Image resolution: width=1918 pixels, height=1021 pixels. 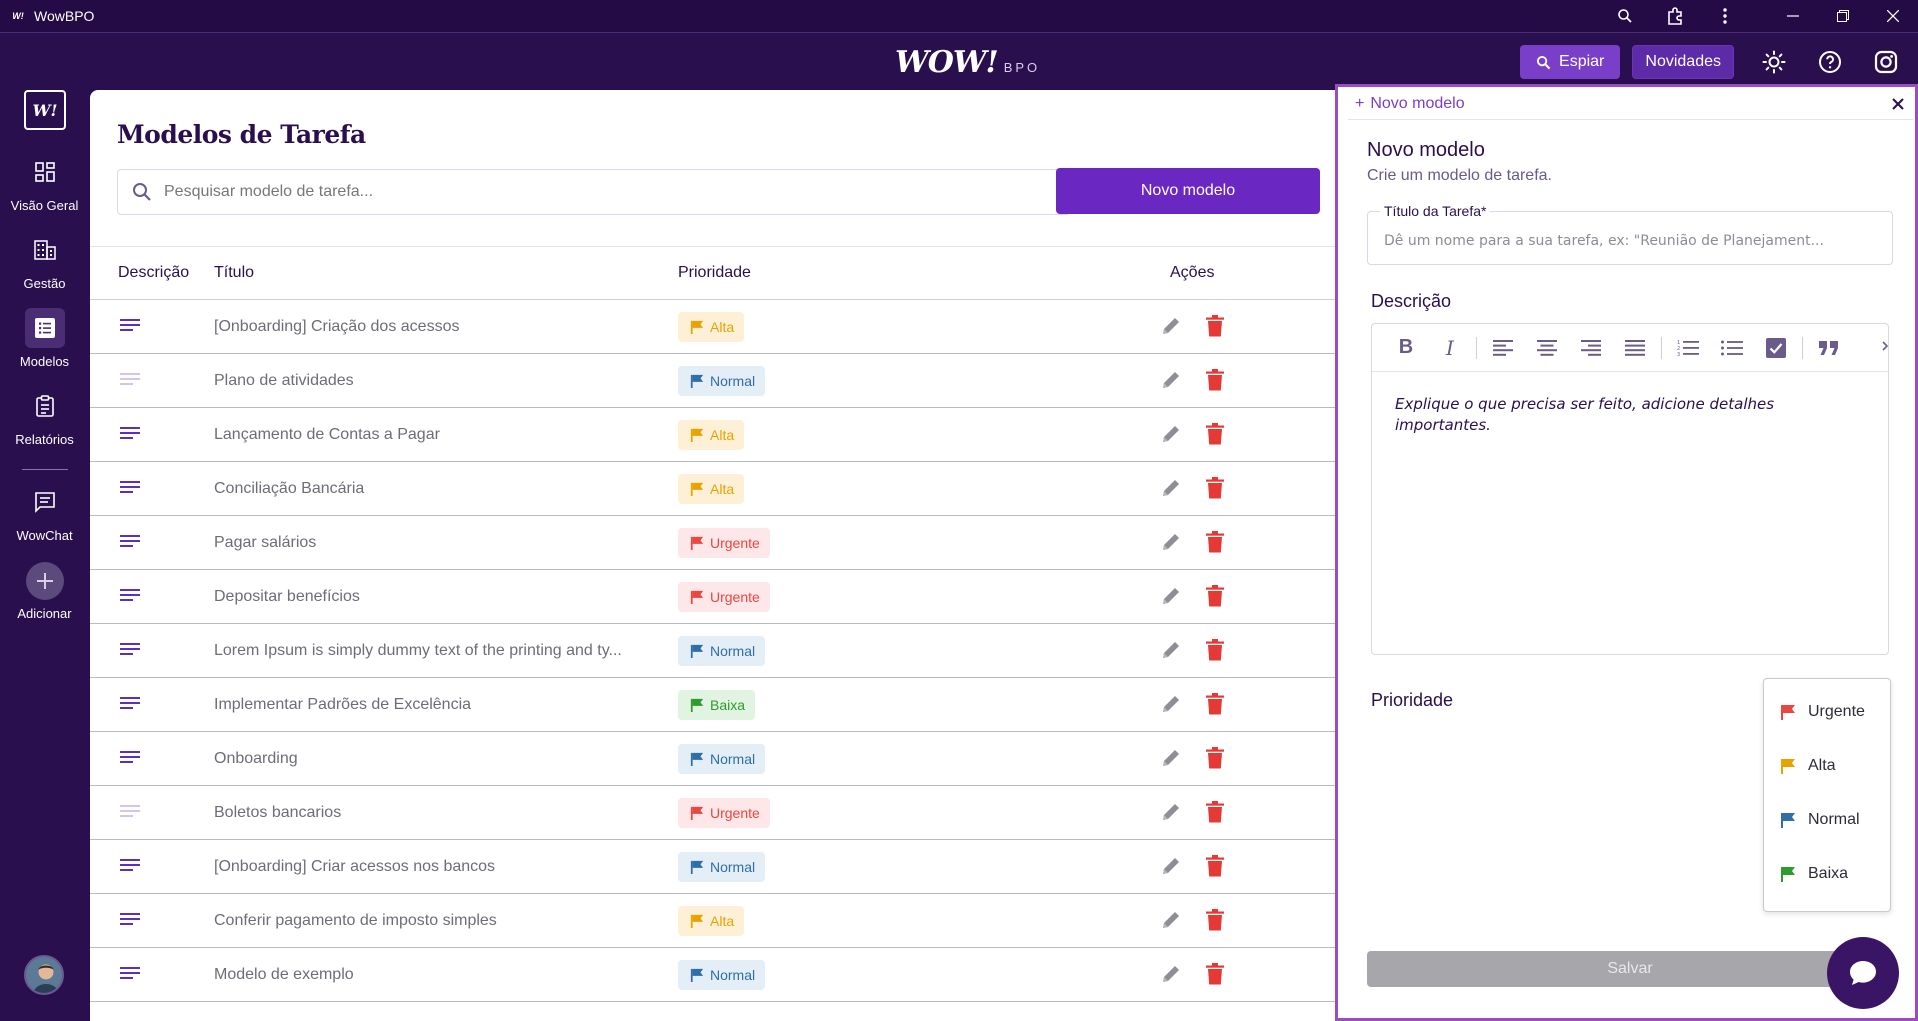 What do you see at coordinates (44, 260) in the screenshot?
I see `sidebar-item-gestao: Gestão` at bounding box center [44, 260].